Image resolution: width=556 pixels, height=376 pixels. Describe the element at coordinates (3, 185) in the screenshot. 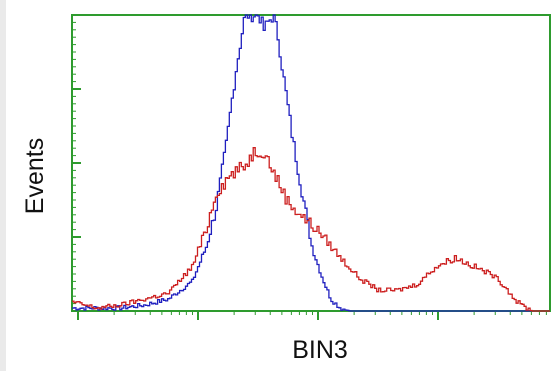

I see `left-edge-strip` at that location.